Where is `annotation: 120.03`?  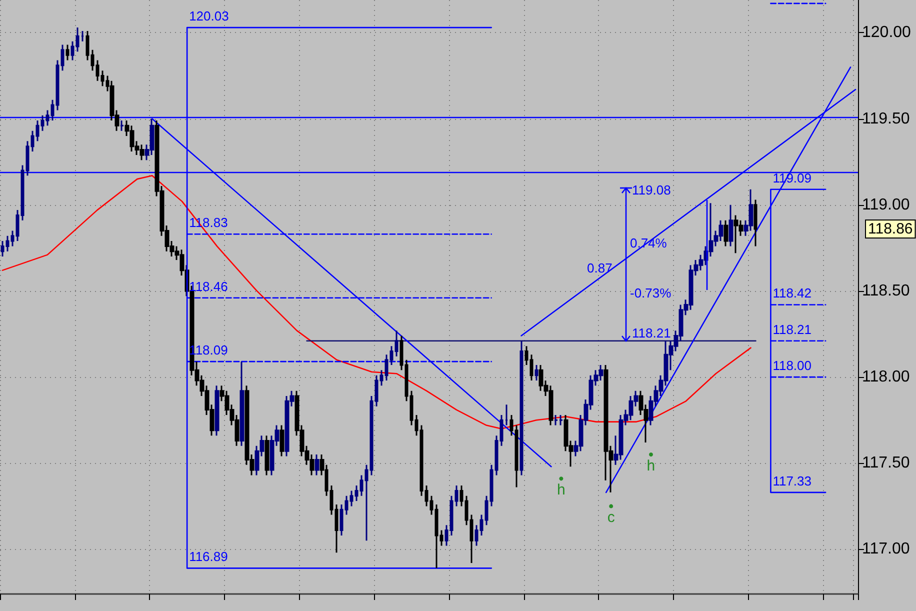 annotation: 120.03 is located at coordinates (209, 16).